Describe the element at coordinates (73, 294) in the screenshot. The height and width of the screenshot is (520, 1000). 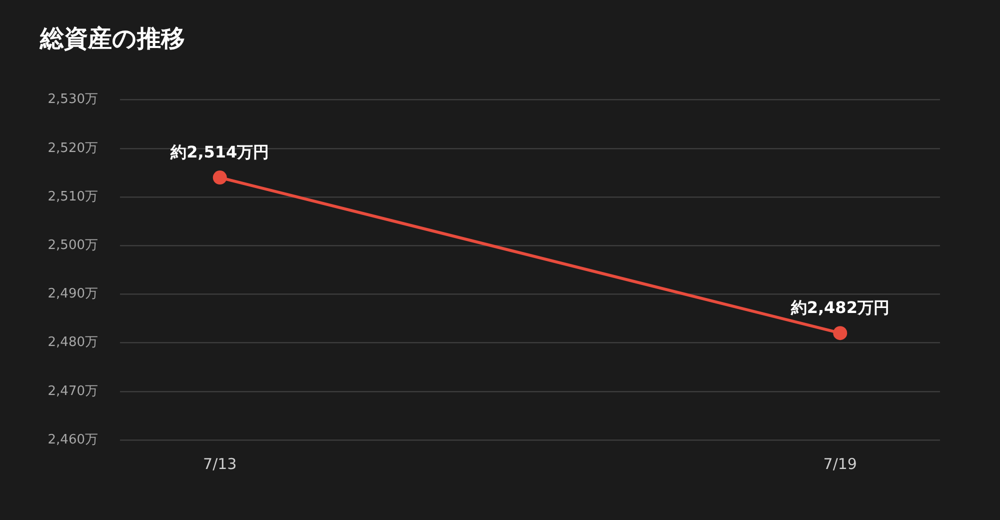
I see `y-tick-label: 2,490万` at that location.